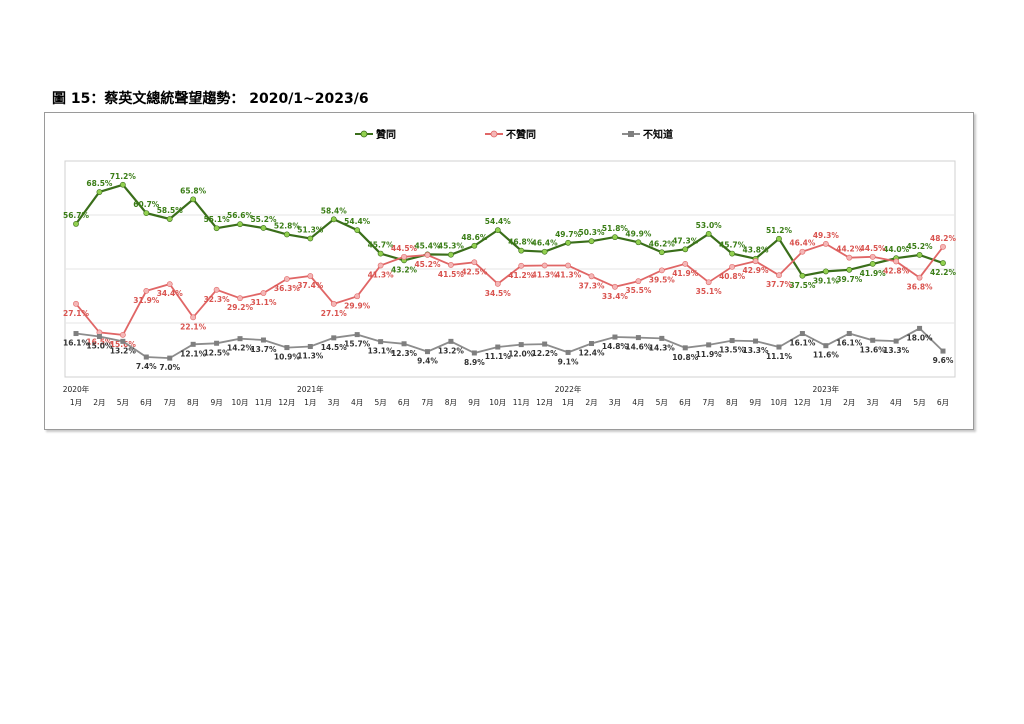 The width and height of the screenshot is (1024, 724). I want to click on data-label: 45.2%, so click(920, 246).